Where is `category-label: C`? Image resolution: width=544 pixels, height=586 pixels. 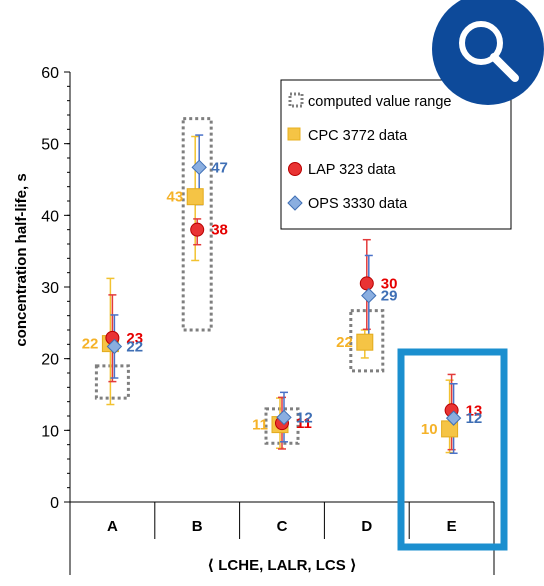
category-label: C is located at coordinates (282, 526).